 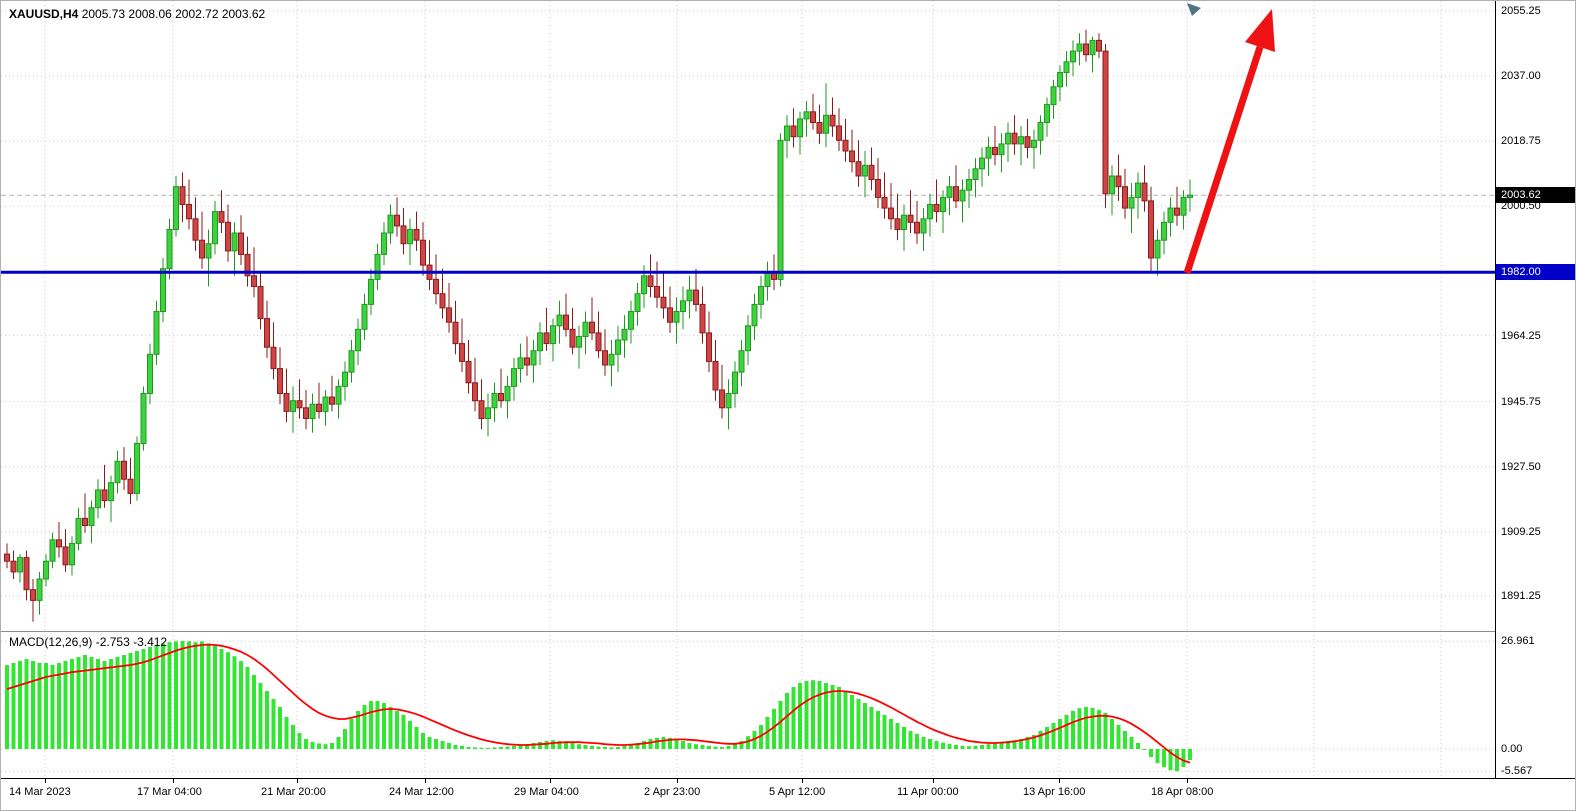 I want to click on macd-values-label: -2.753 -3.412, so click(x=131, y=642).